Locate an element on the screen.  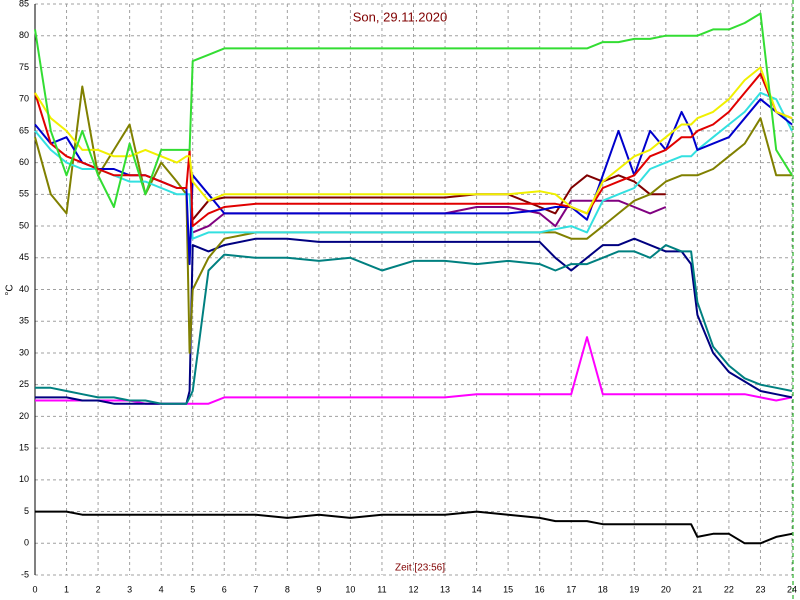
x-tick-label: 22 is located at coordinates (729, 589).